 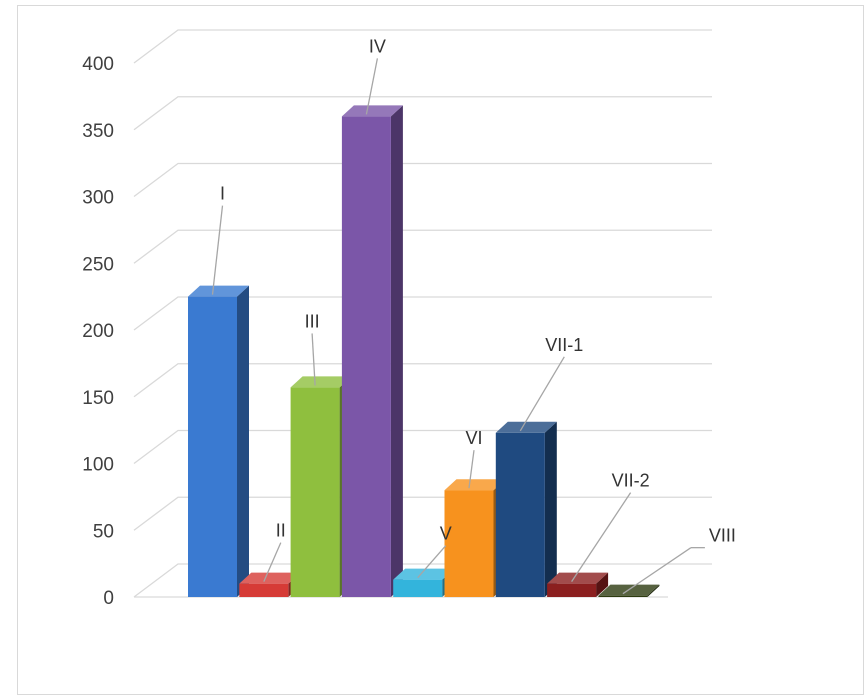 What do you see at coordinates (98, 198) in the screenshot?
I see `y-tick-label: 300` at bounding box center [98, 198].